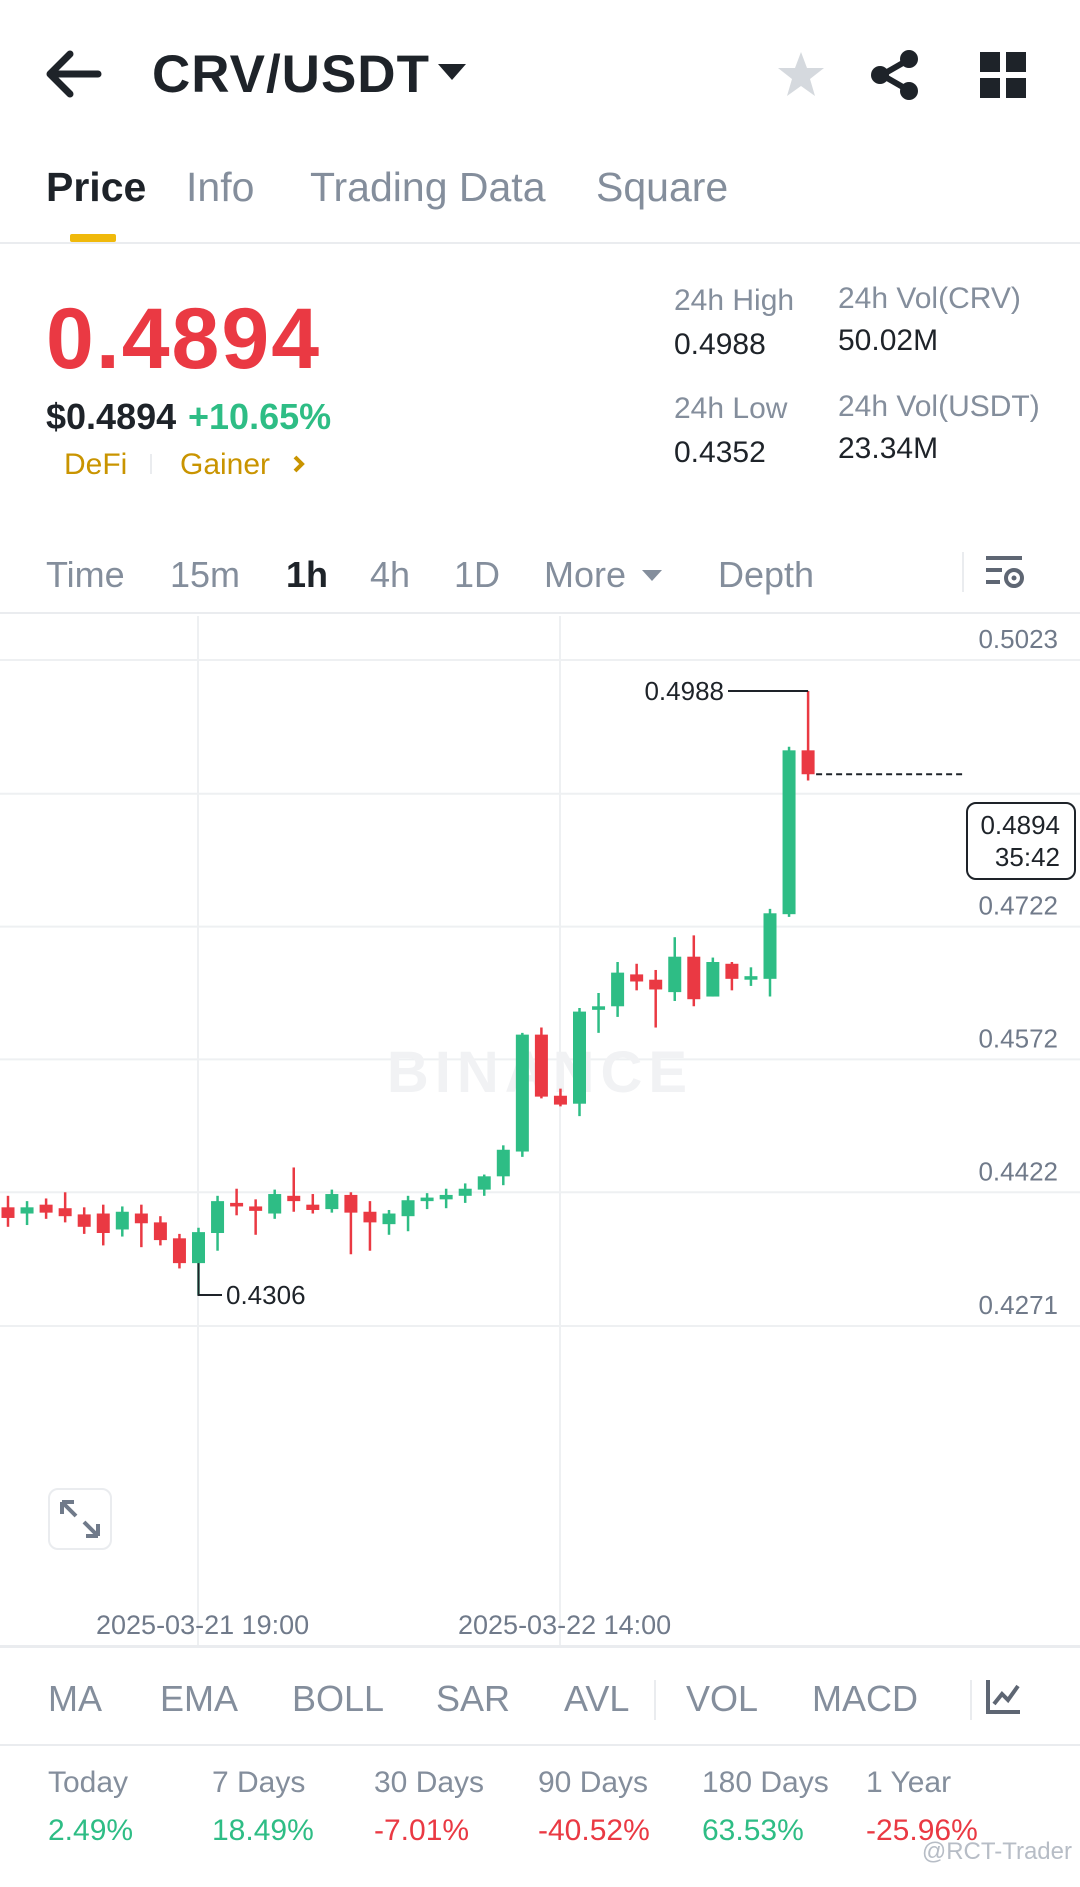 The height and width of the screenshot is (1887, 1080). Describe the element at coordinates (307, 574) in the screenshot. I see `tf-1h: 1h` at that location.